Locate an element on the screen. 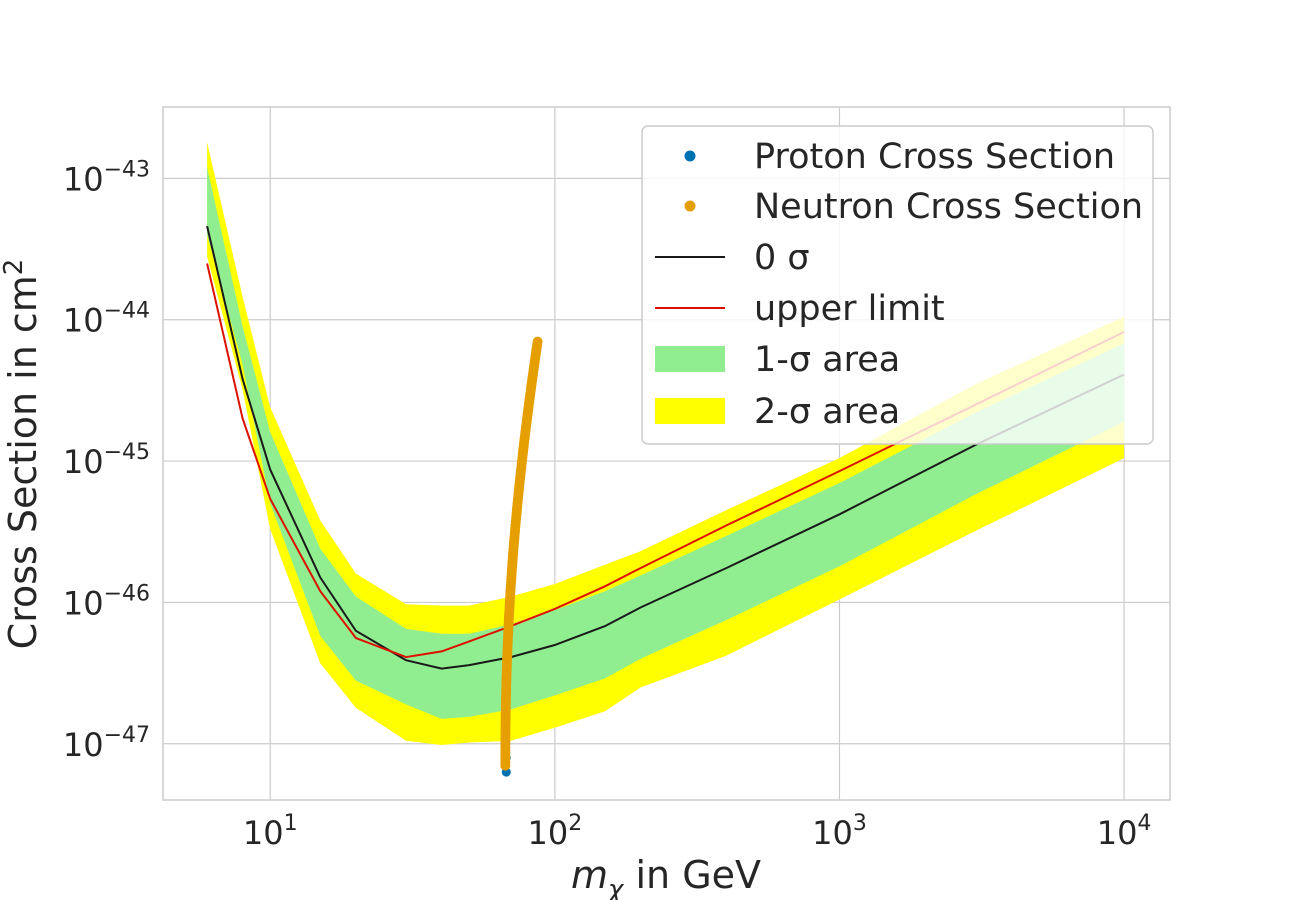 Image resolution: width=1300 pixels, height=900 pixels. x-tick-label: 103 is located at coordinates (839, 831).